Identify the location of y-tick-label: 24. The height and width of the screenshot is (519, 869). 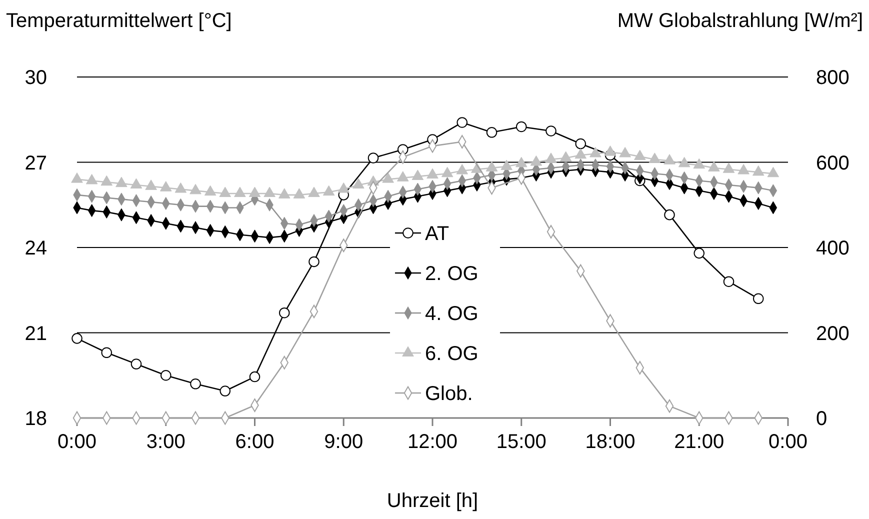
(35, 249).